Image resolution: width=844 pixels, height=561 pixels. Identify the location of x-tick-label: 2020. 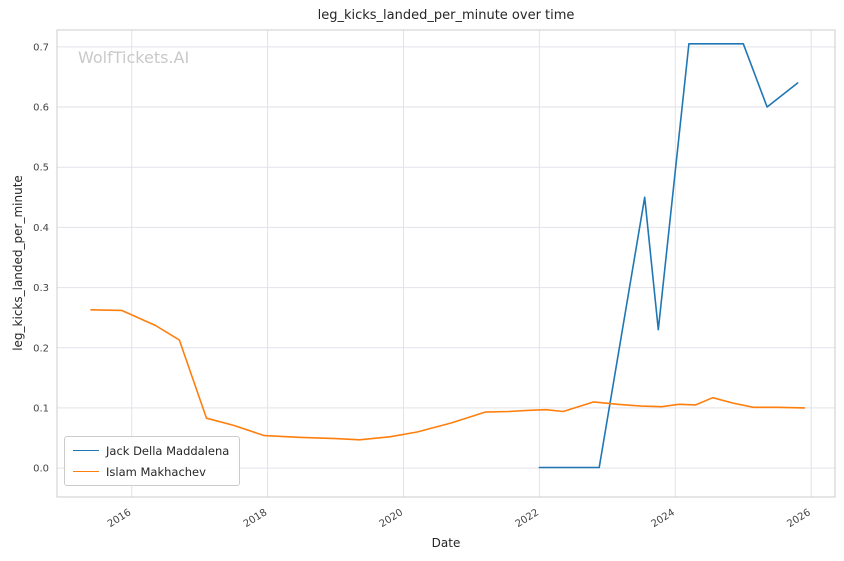
(391, 518).